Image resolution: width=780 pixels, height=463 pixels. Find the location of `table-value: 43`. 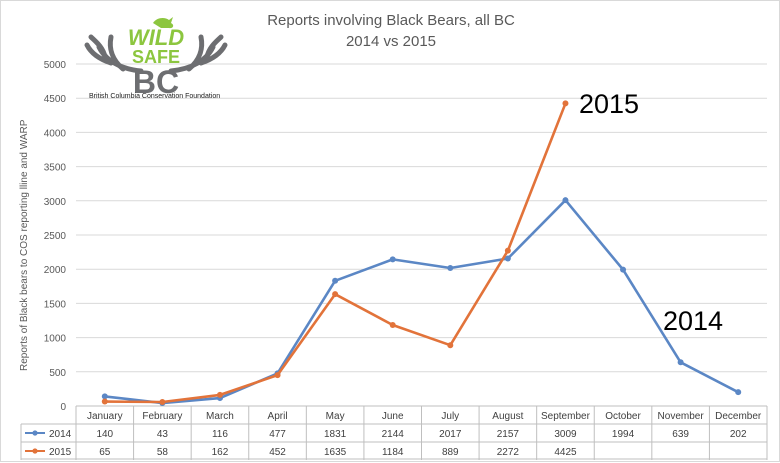

table-value: 43 is located at coordinates (163, 434).